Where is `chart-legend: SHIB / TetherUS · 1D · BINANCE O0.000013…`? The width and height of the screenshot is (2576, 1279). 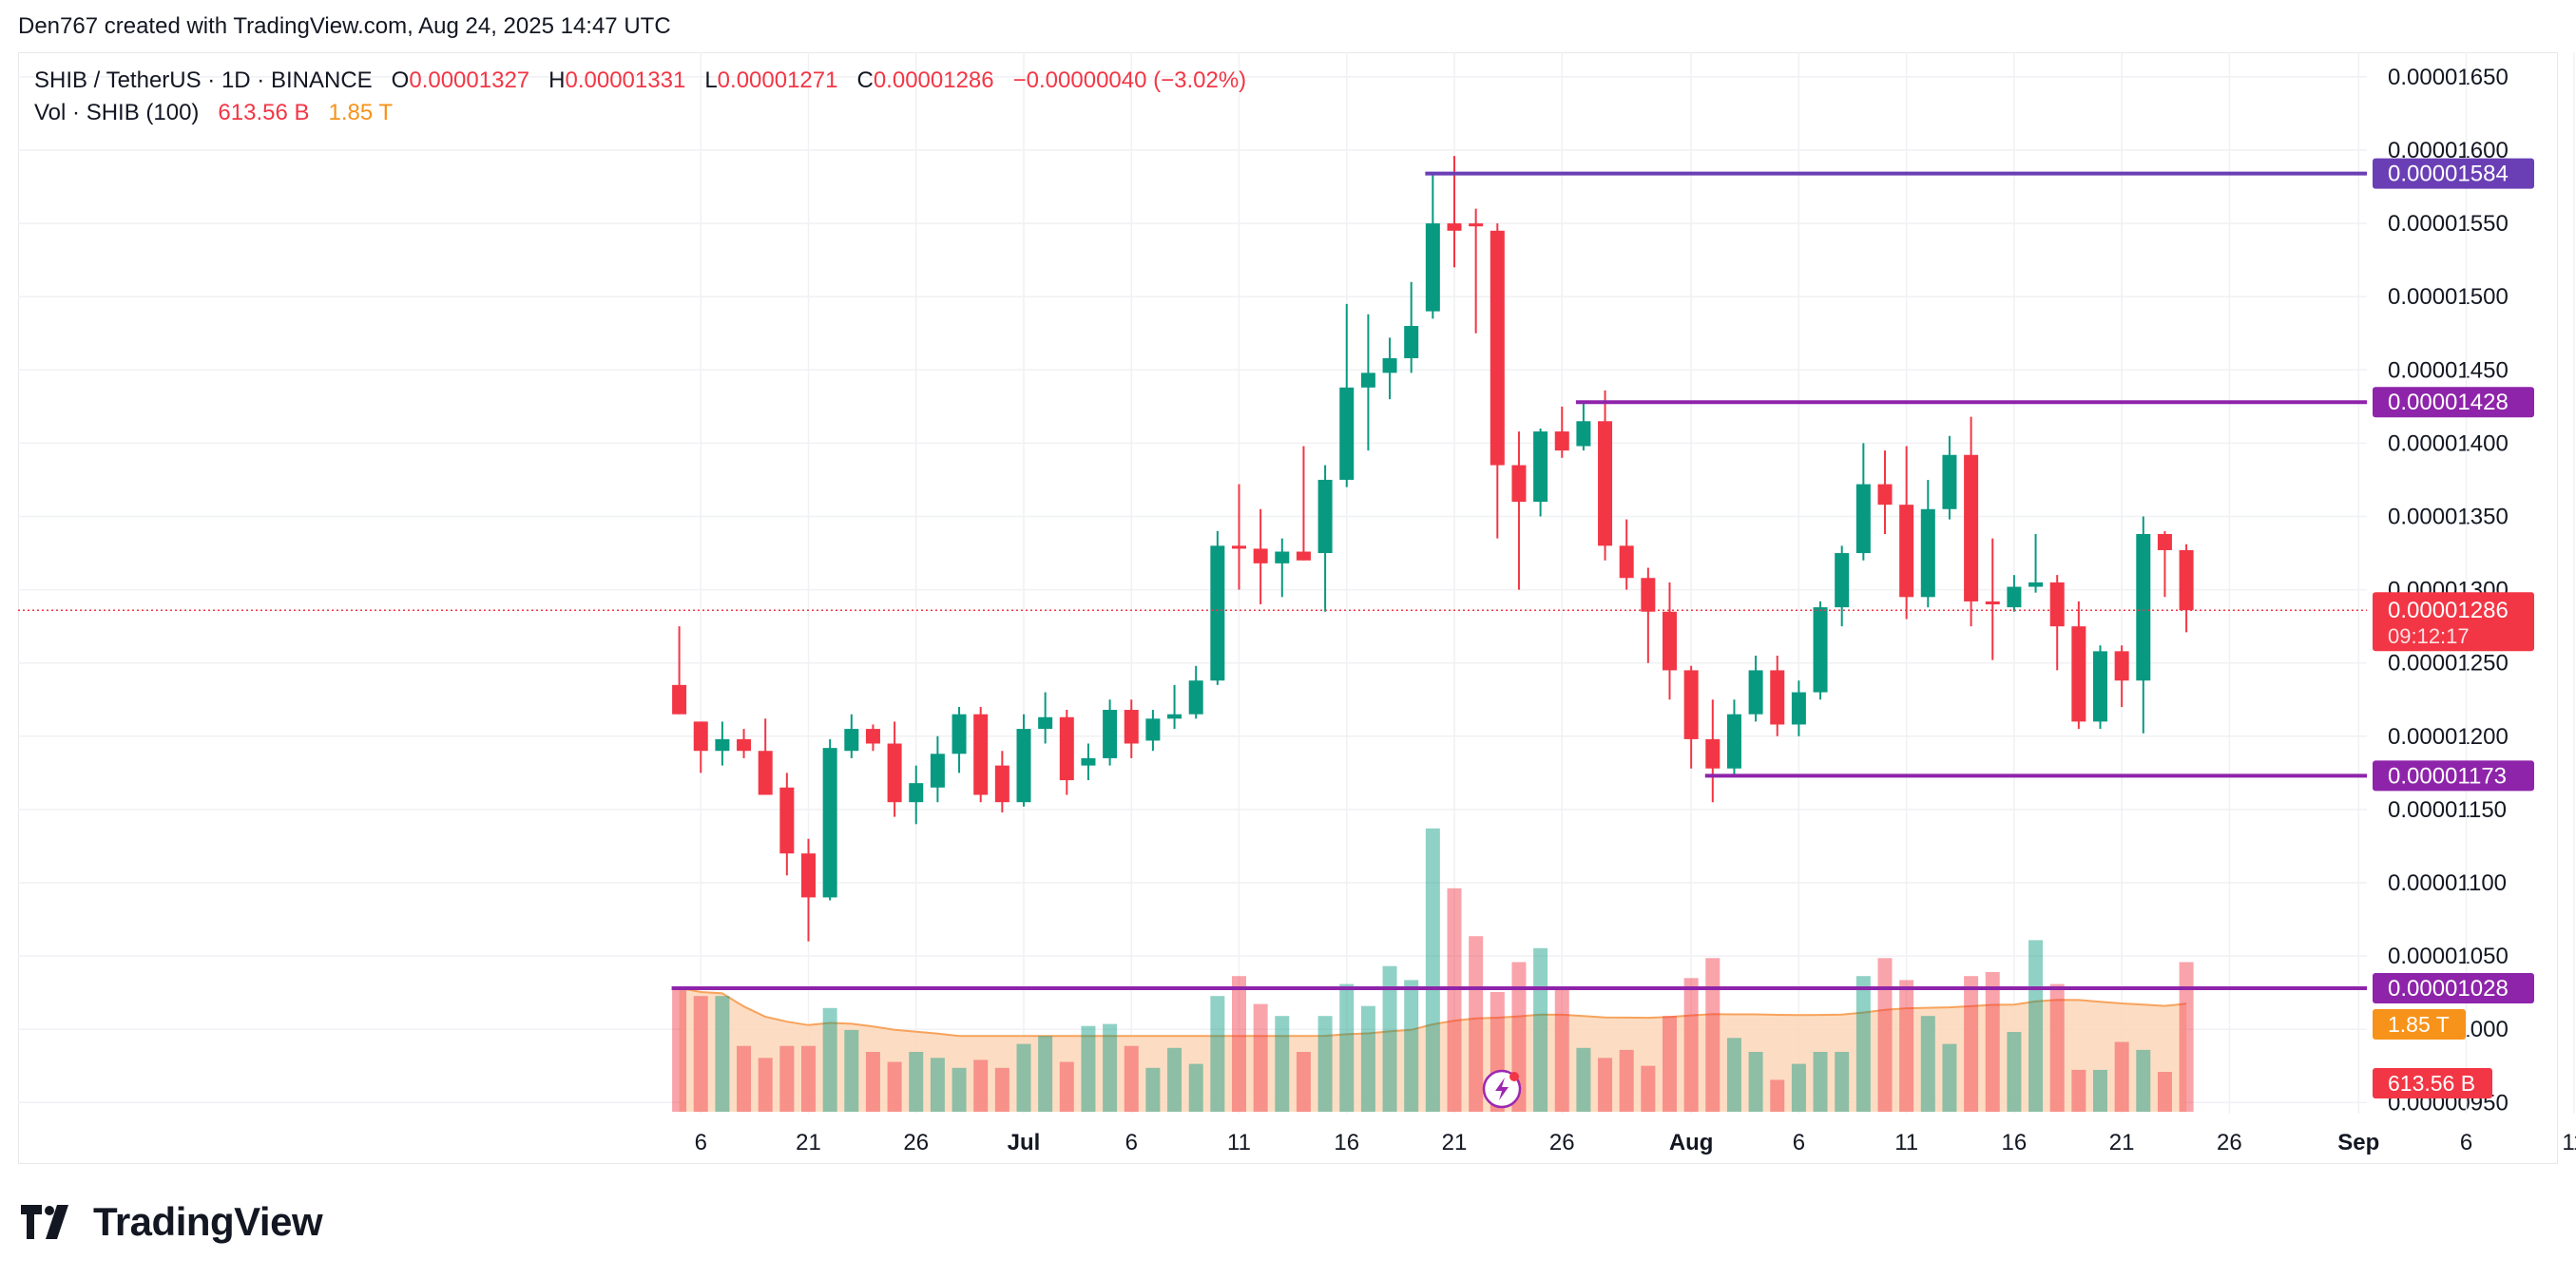
chart-legend: SHIB / TetherUS · 1D · BINANCE O0.000013… is located at coordinates (640, 97).